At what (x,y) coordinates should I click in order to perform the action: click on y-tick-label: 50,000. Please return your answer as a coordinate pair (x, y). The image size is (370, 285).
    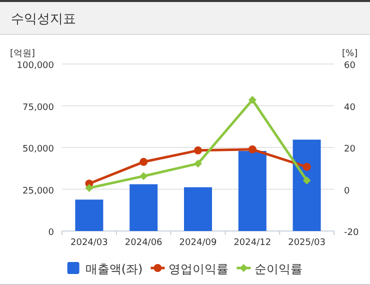
    Looking at the image, I should click on (38, 149).